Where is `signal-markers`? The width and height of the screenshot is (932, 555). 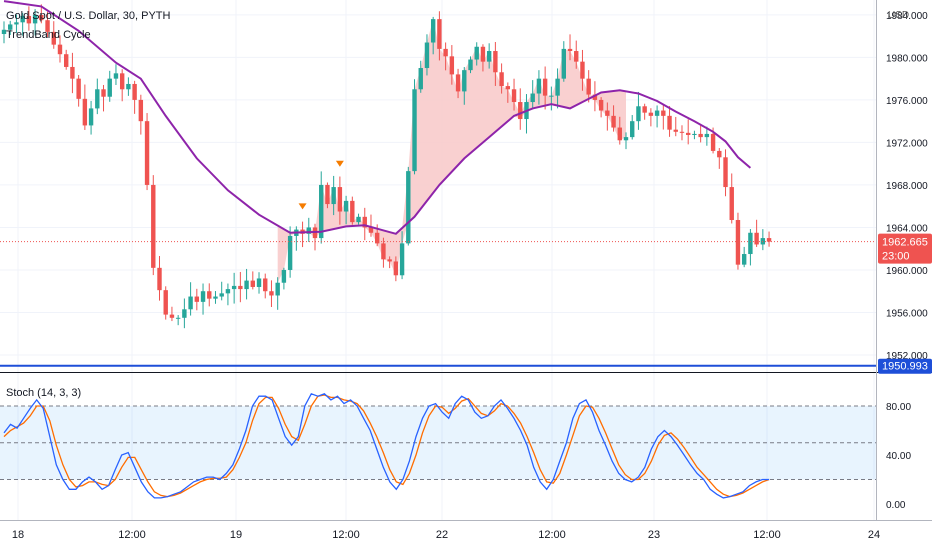
signal-markers is located at coordinates (321, 185).